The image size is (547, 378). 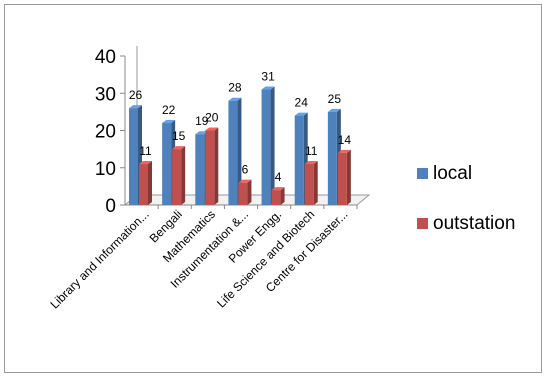 I want to click on legend-item-outstation: outstation, so click(x=466, y=223).